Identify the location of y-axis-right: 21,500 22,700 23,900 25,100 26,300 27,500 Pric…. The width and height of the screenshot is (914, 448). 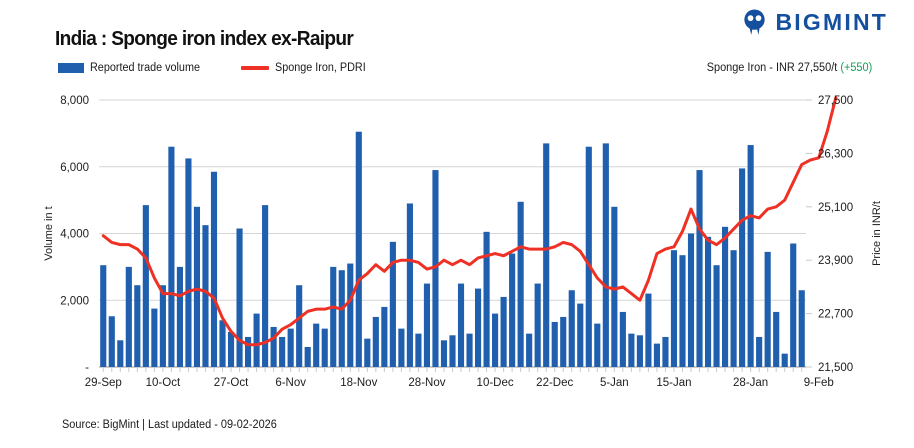
(844, 234).